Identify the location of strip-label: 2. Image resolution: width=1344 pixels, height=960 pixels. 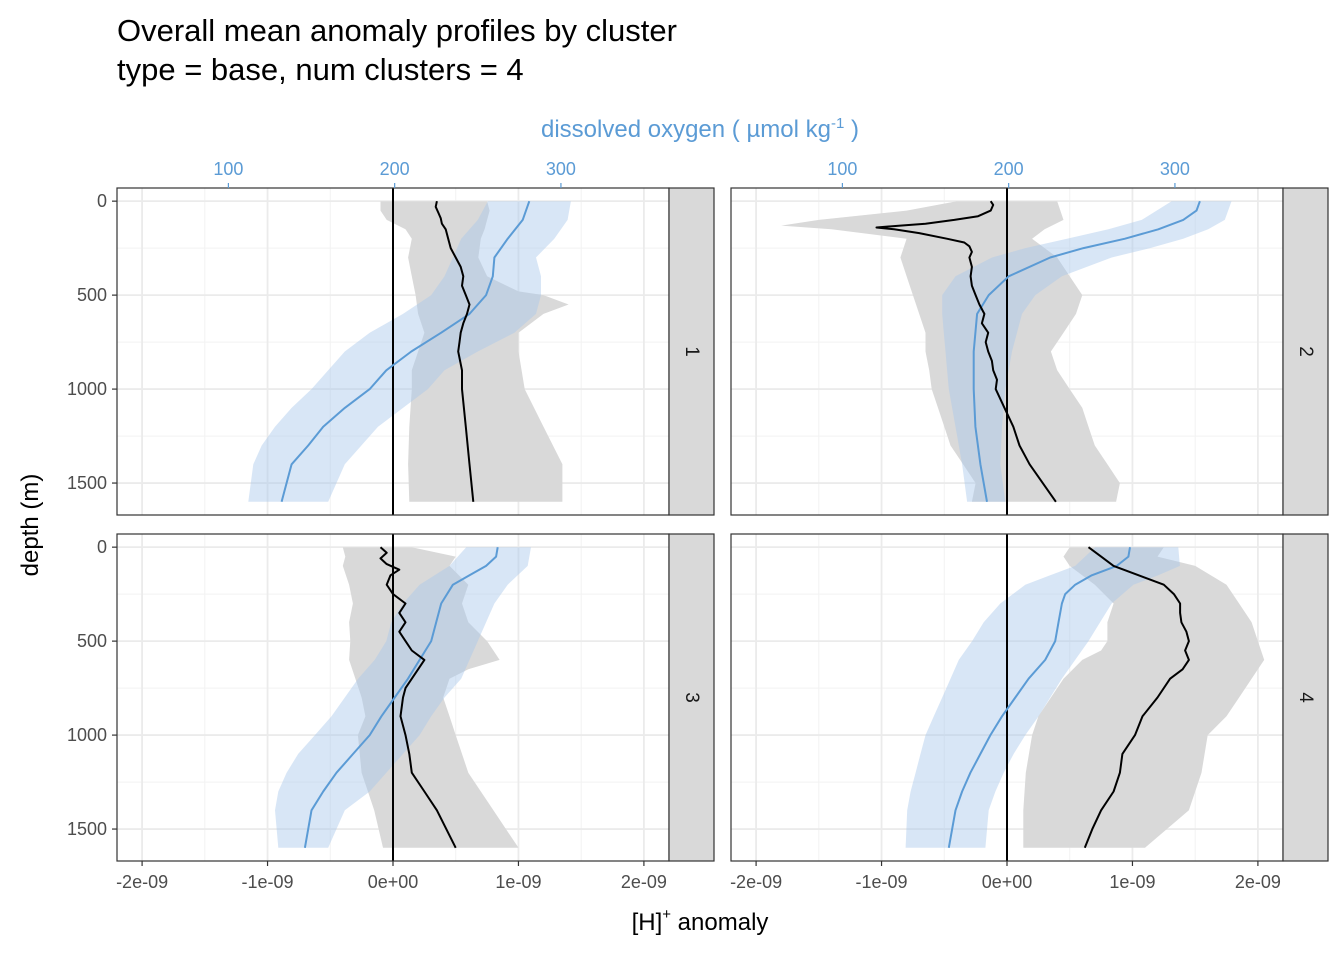
(1305, 351).